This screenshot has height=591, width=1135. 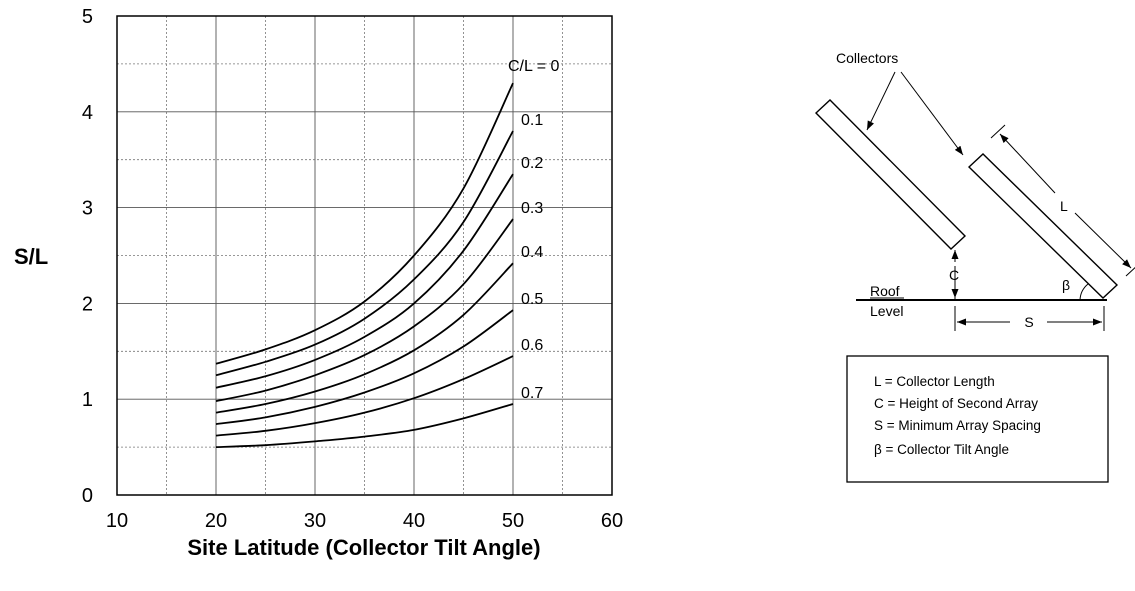 I want to click on curve-label: C/L = 0, so click(x=534, y=66).